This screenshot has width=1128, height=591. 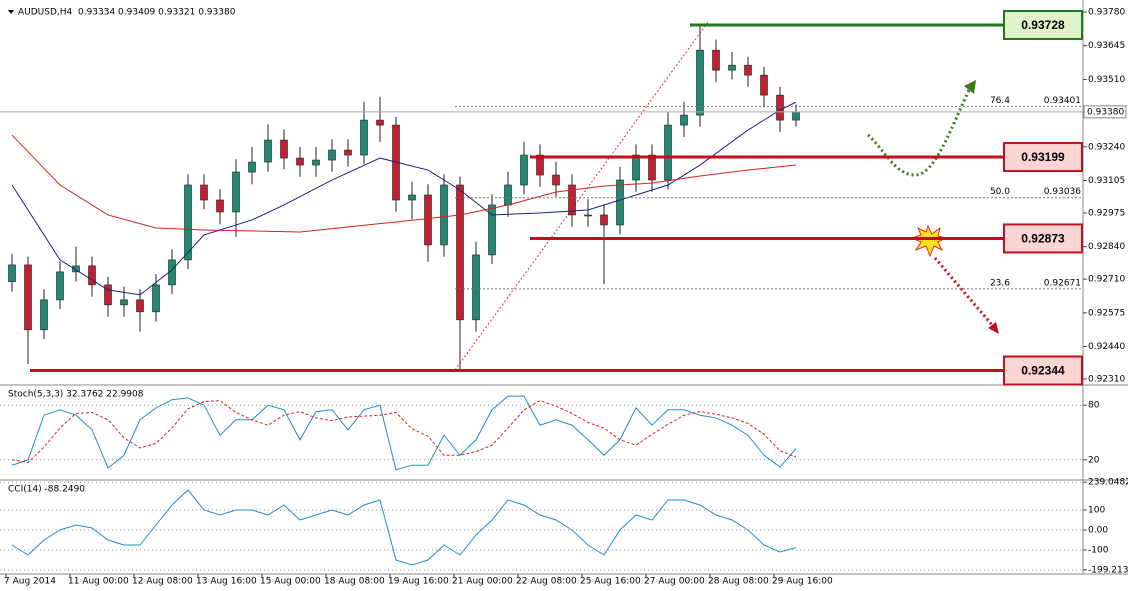 I want to click on y-tick-label: 0.92840, so click(x=1106, y=247).